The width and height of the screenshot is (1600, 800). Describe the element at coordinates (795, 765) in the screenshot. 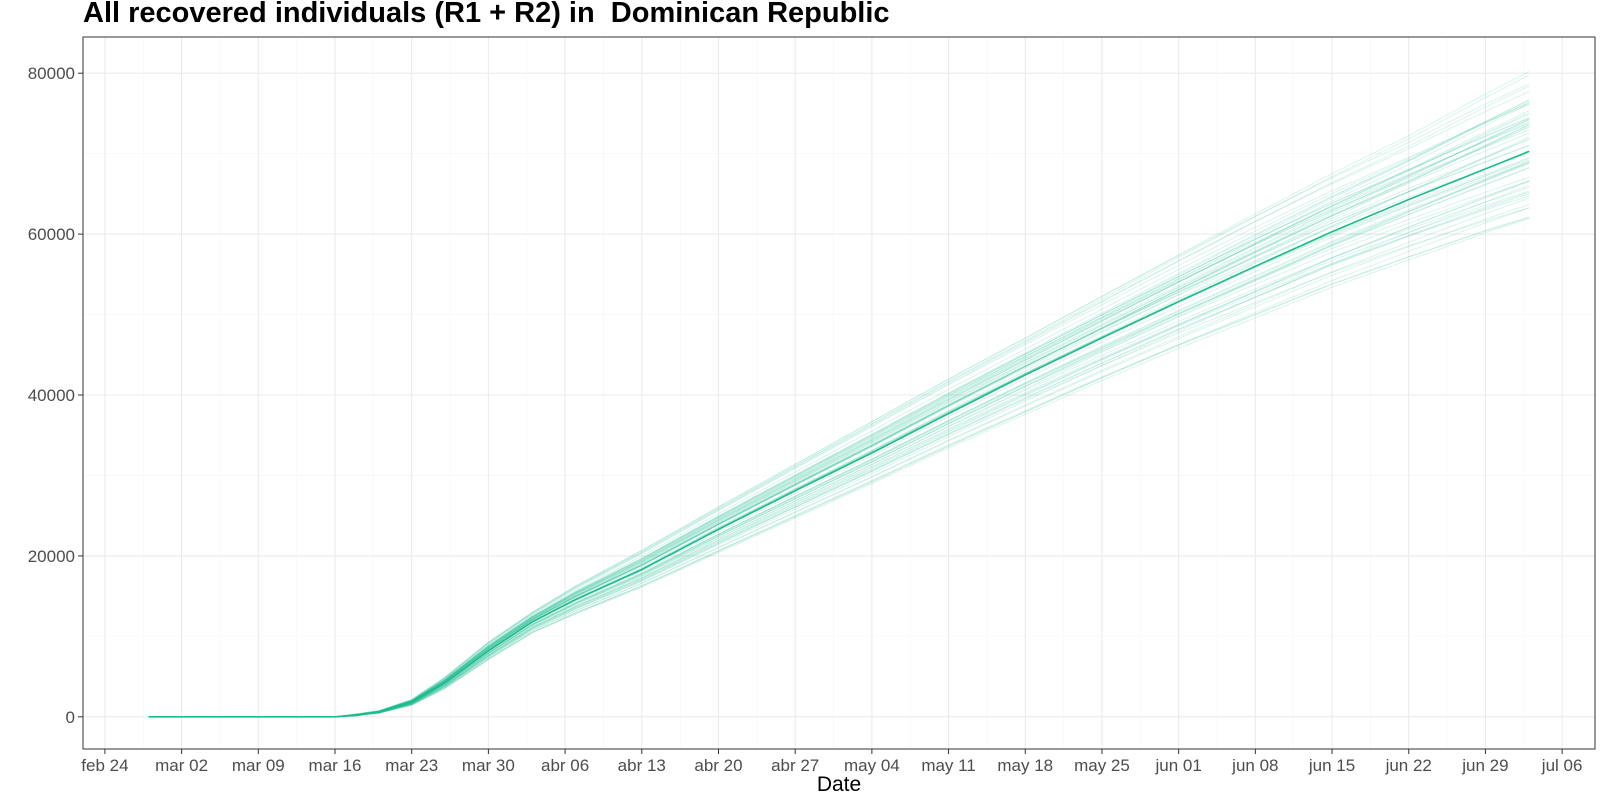

I see `x-tick-label: abr 27` at that location.